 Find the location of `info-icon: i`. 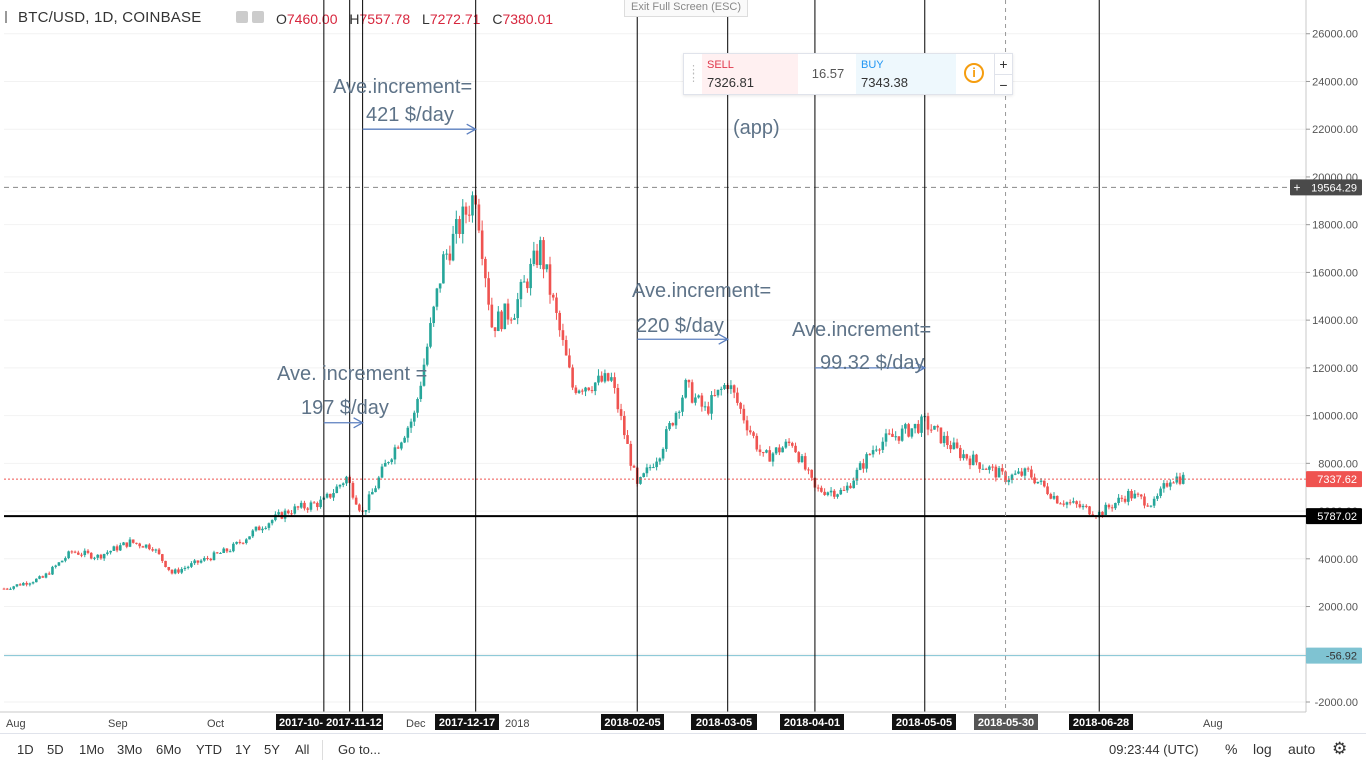

info-icon: i is located at coordinates (974, 73).